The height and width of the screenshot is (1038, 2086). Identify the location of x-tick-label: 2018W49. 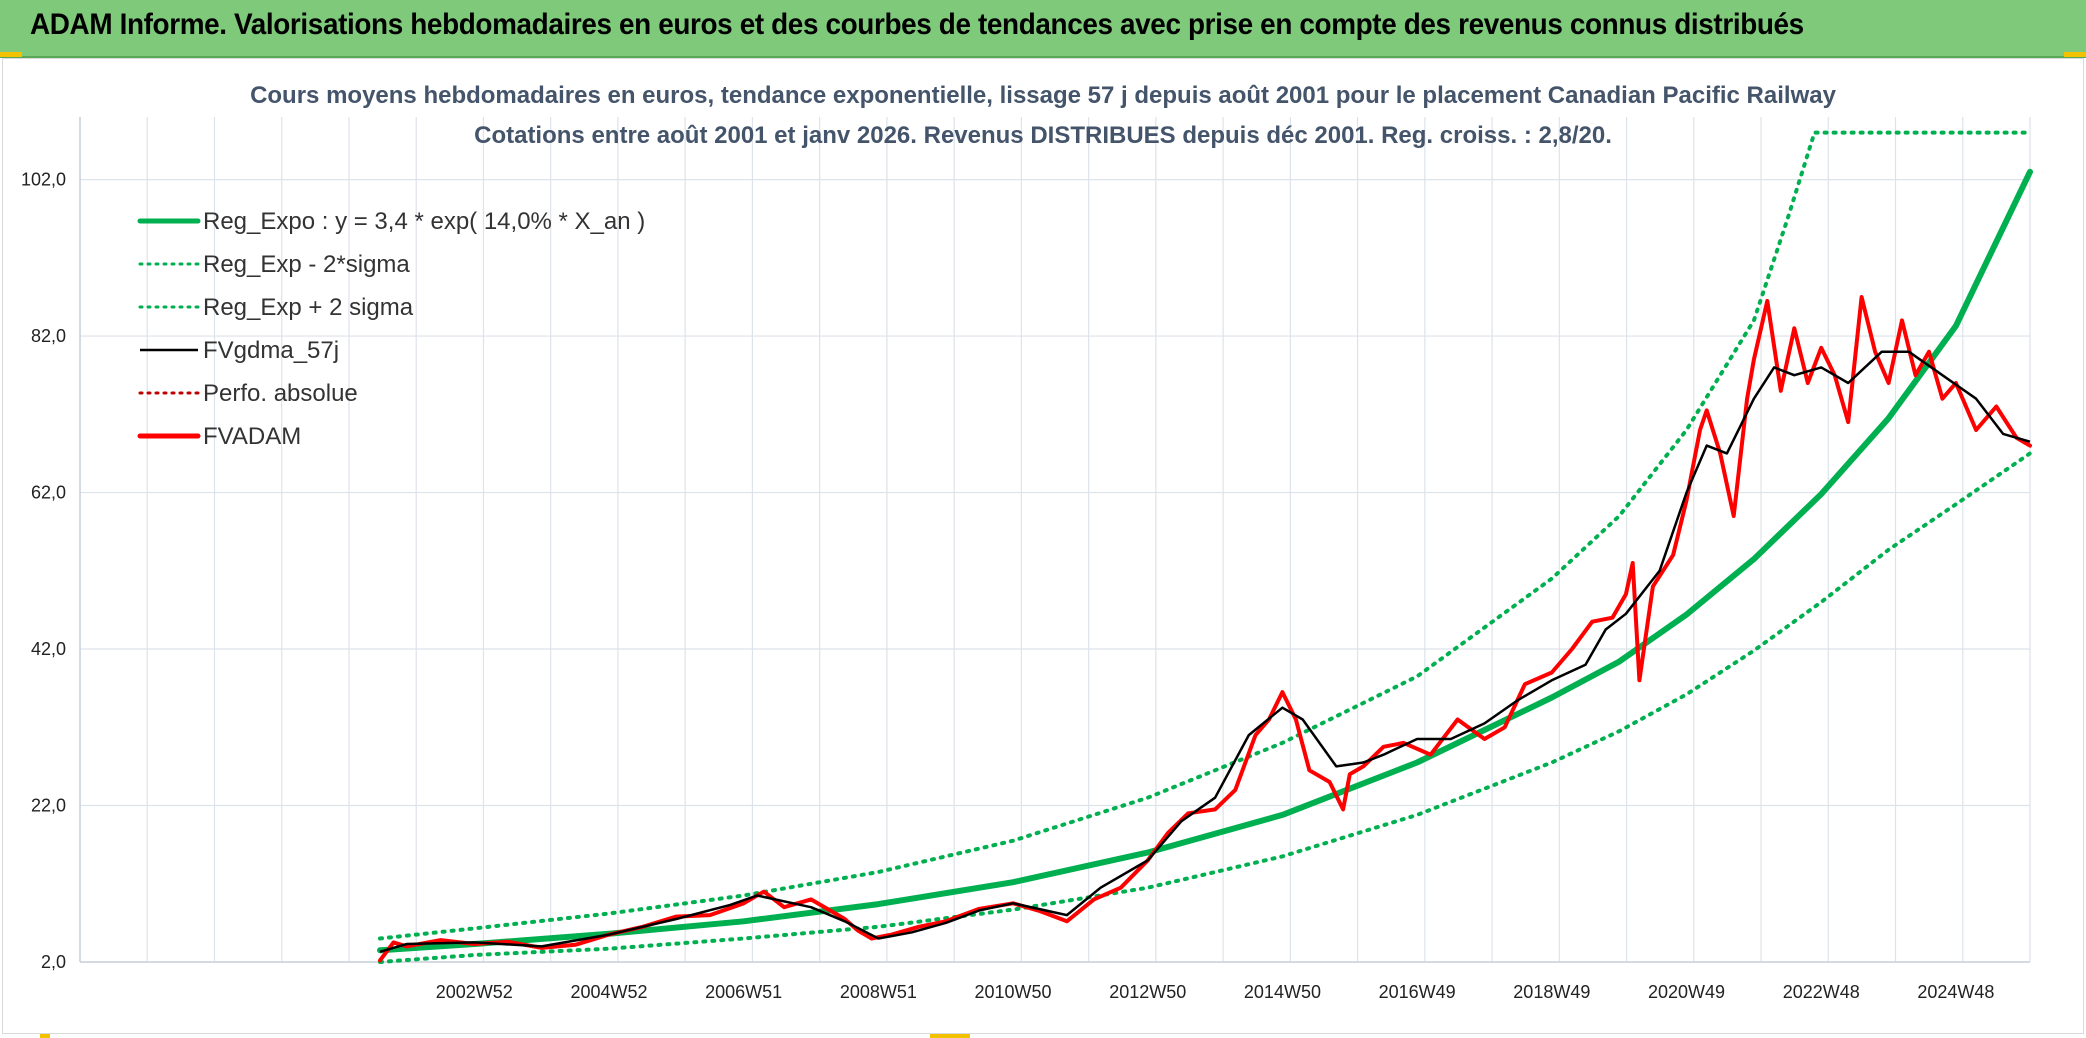
(1551, 992).